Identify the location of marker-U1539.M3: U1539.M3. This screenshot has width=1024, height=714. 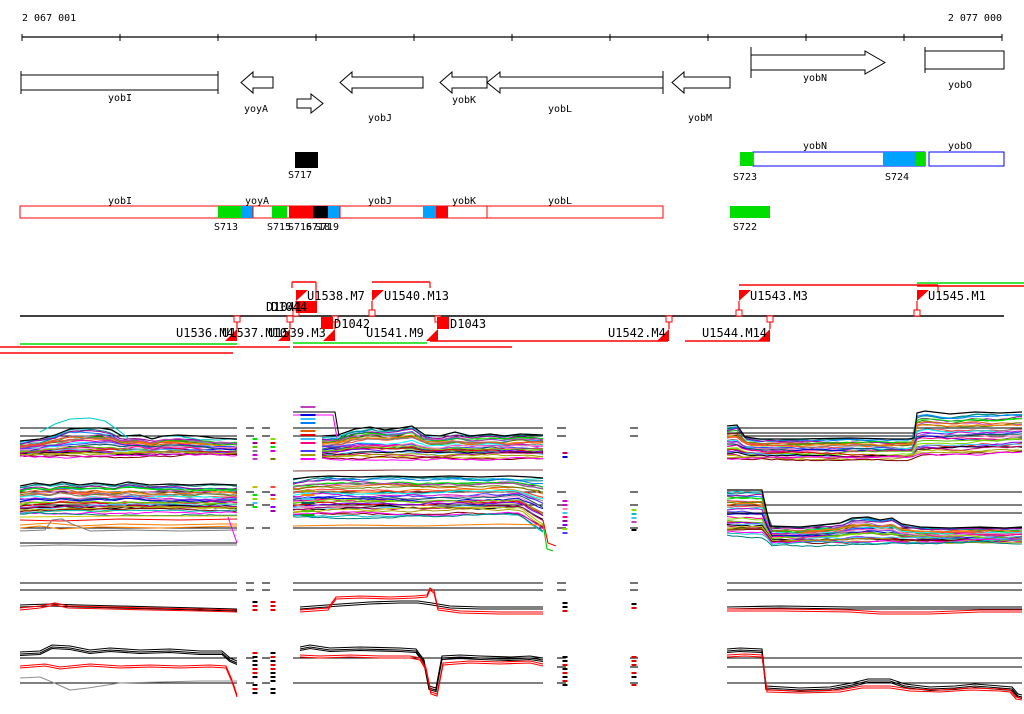
(303, 328).